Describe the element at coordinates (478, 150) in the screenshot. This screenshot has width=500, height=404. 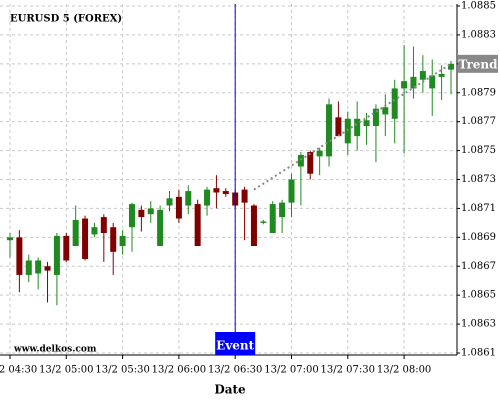
I see `y-tick-label: 1.0875` at that location.